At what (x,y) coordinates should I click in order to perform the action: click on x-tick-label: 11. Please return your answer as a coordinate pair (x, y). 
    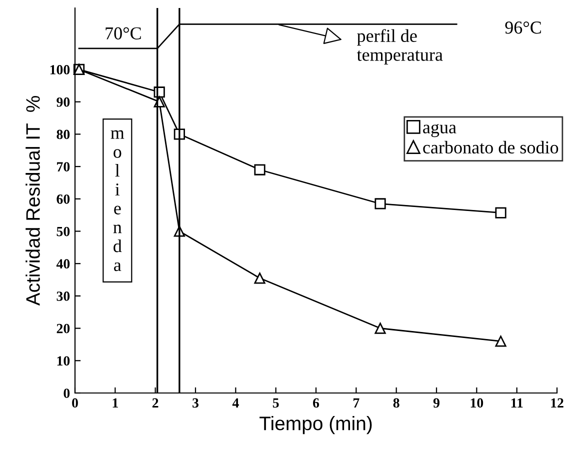
    Looking at the image, I should click on (517, 403).